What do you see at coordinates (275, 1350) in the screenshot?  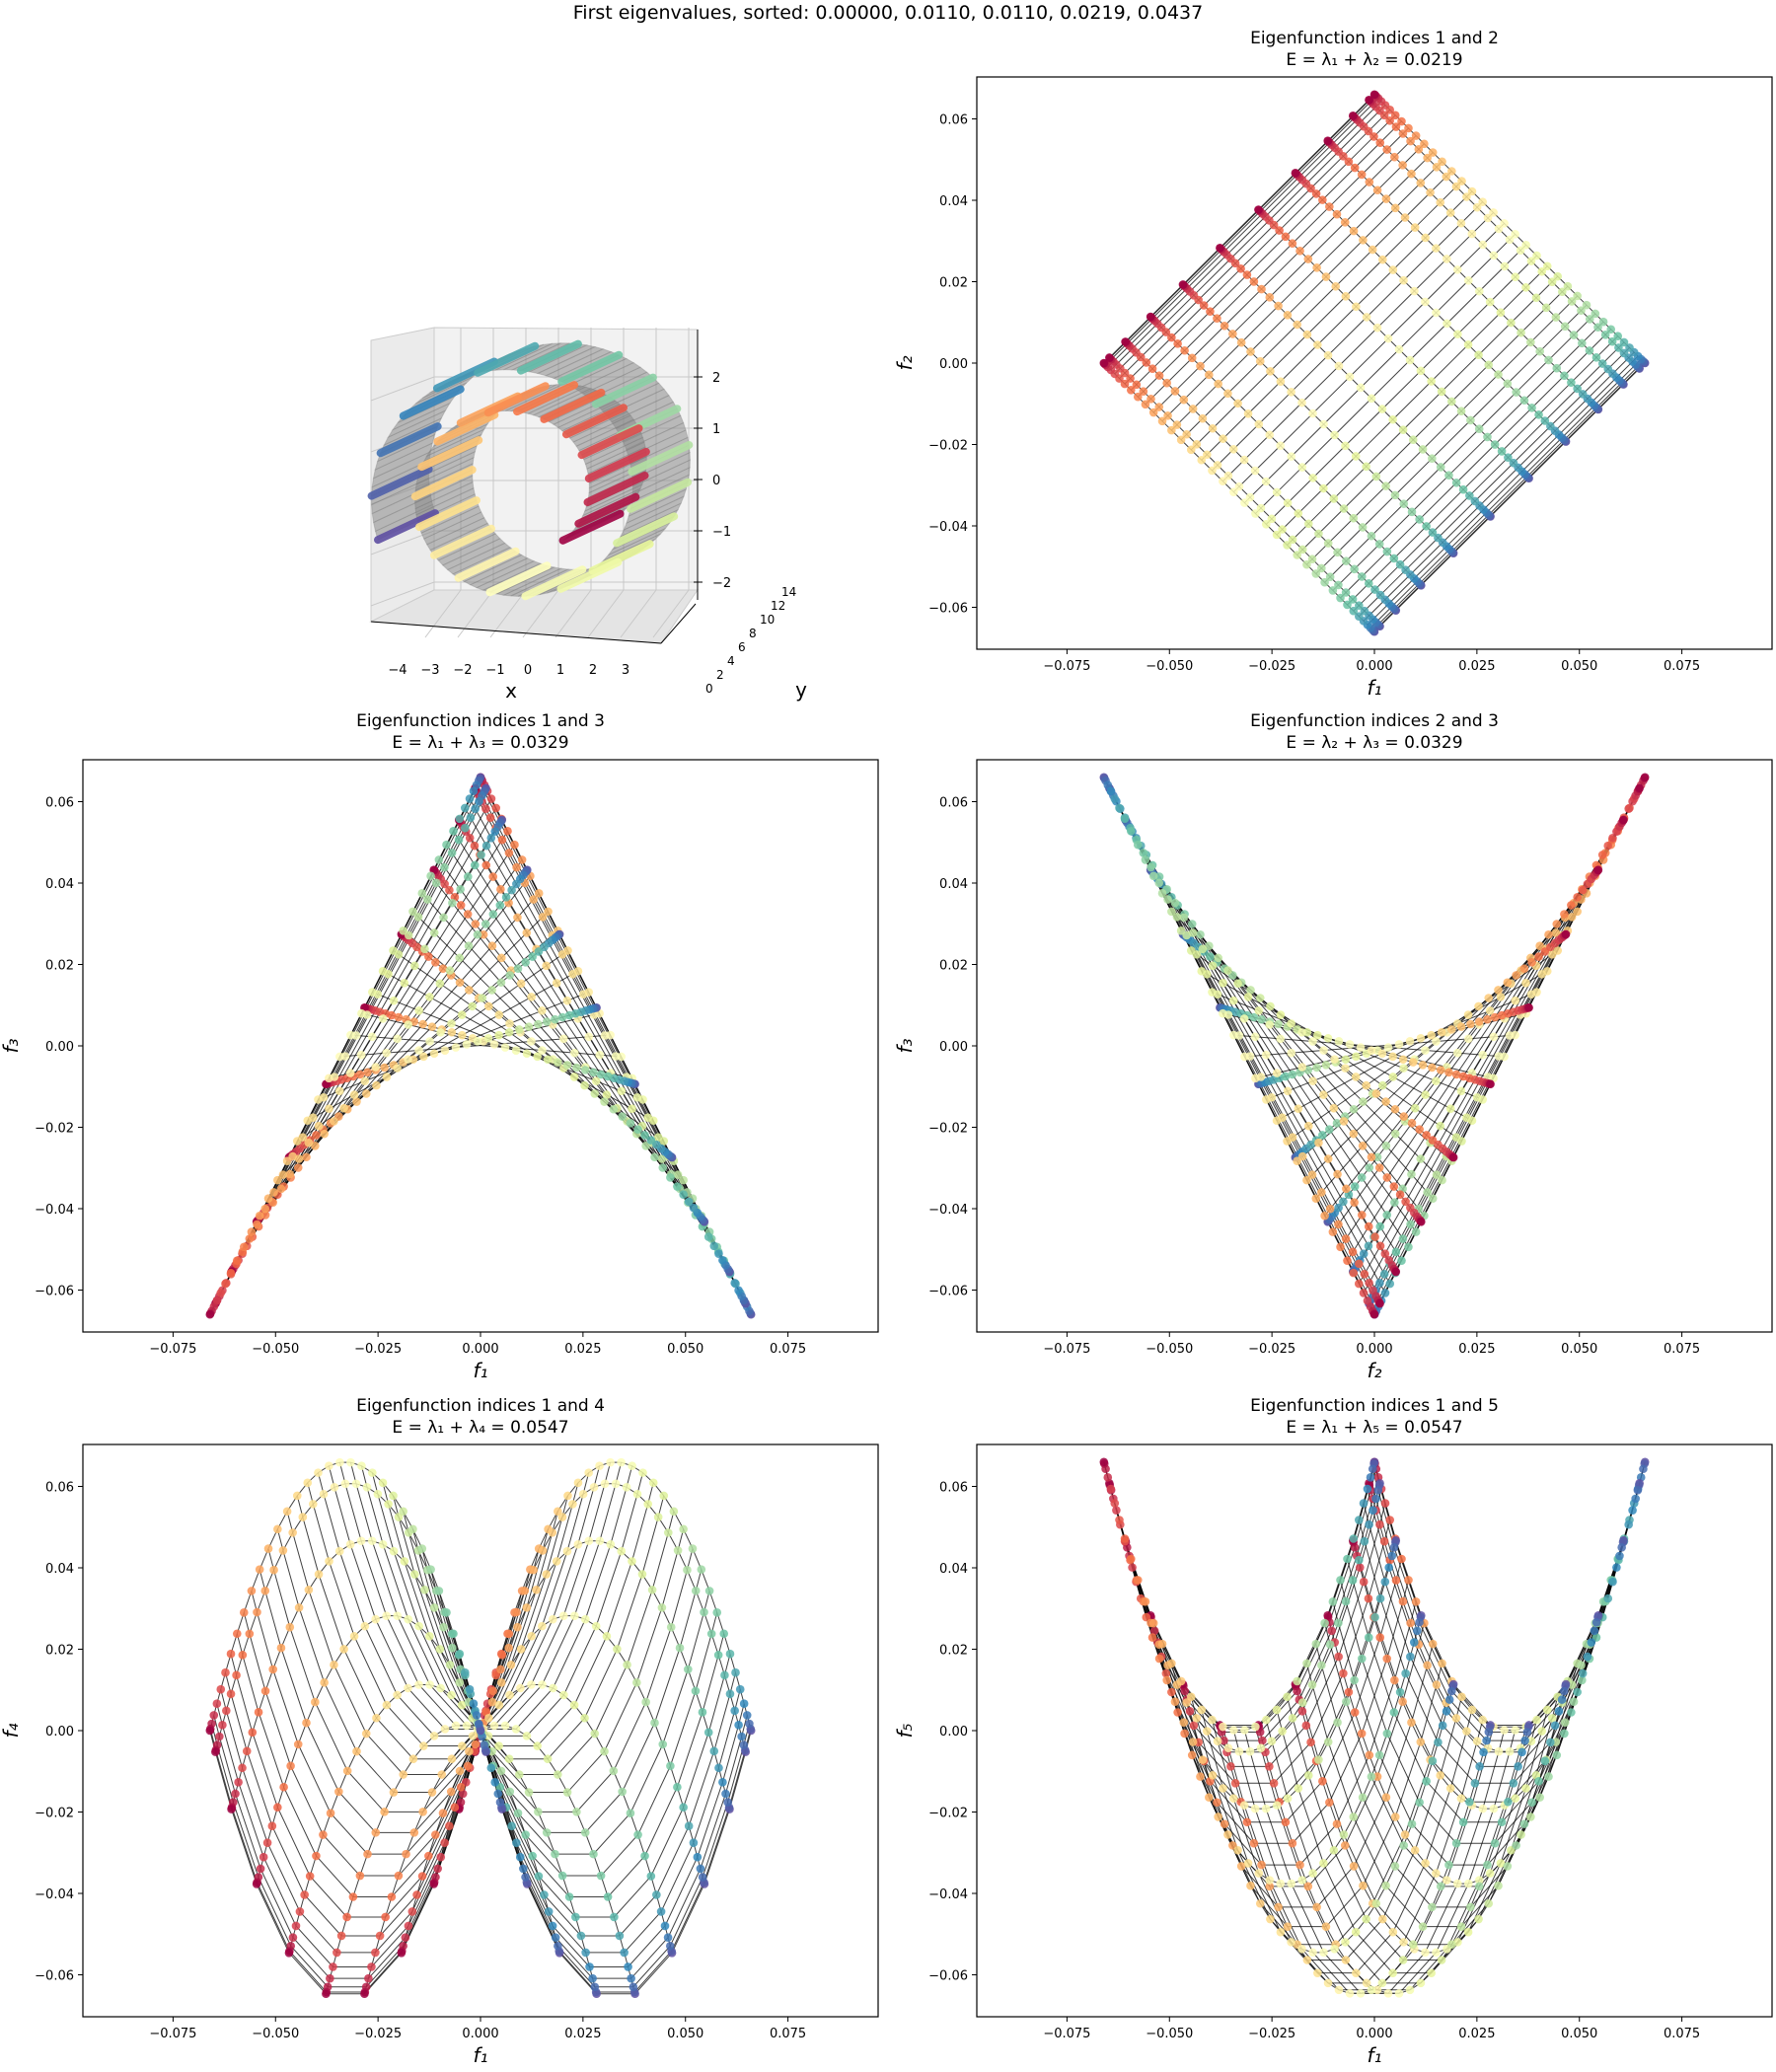 I see `x-tick-label: −0.050` at bounding box center [275, 1350].